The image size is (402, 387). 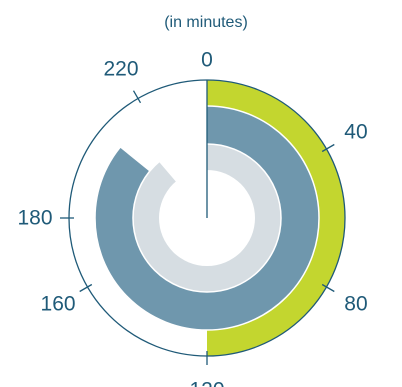 What do you see at coordinates (120, 69) in the screenshot?
I see `tick-label: 220` at bounding box center [120, 69].